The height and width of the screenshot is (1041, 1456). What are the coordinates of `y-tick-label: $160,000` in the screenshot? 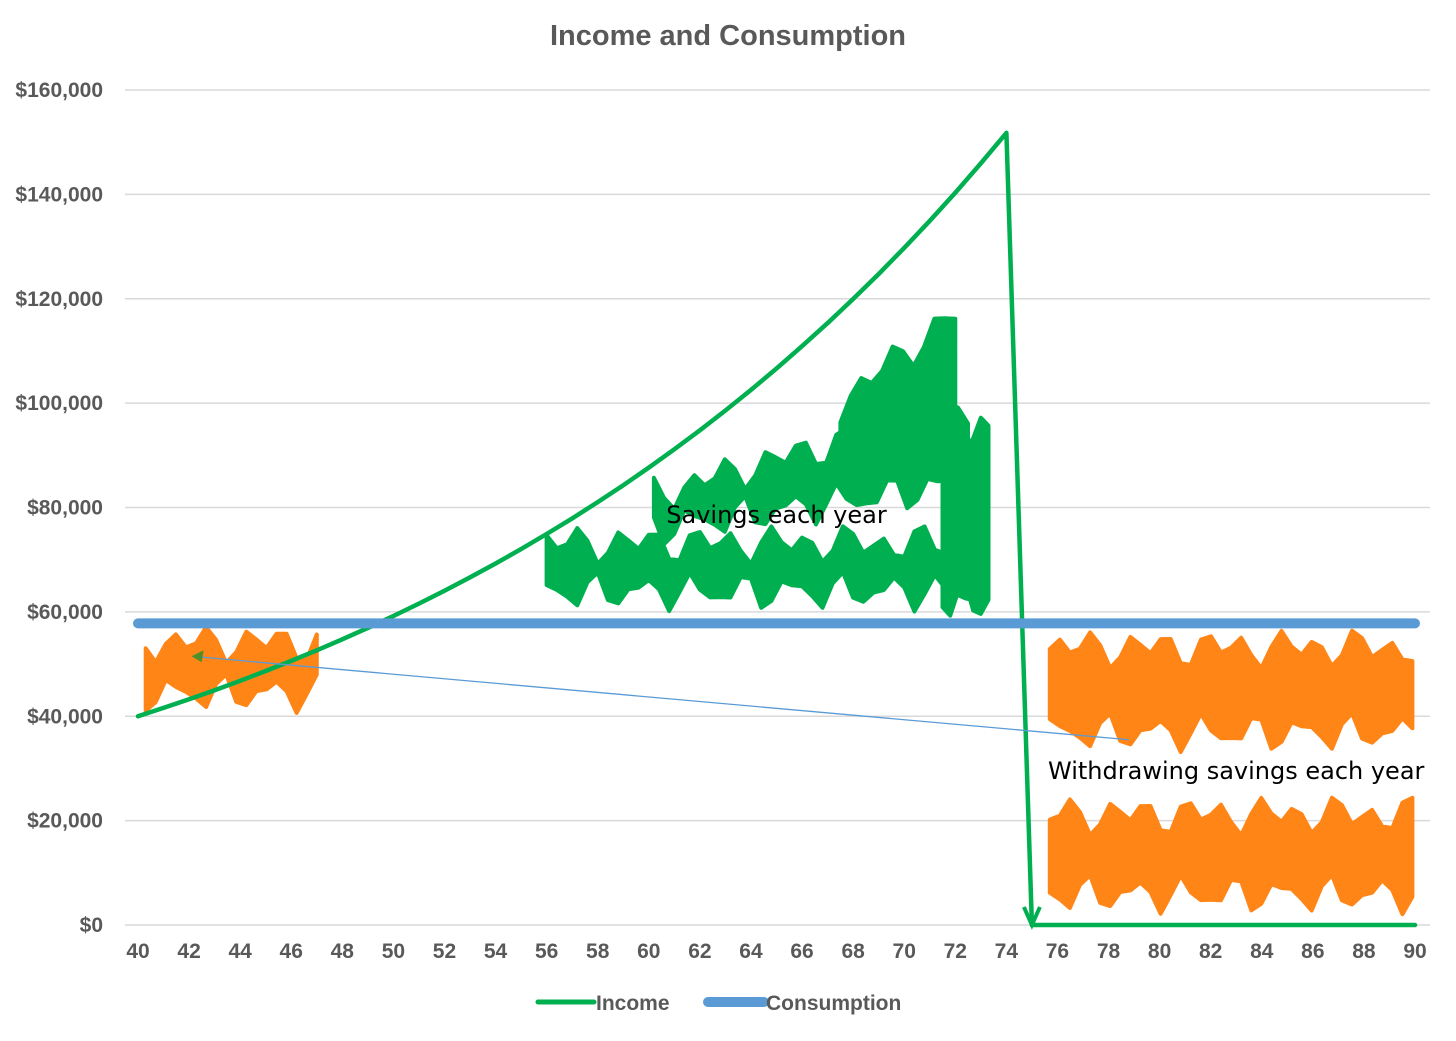 It's located at (59, 90).